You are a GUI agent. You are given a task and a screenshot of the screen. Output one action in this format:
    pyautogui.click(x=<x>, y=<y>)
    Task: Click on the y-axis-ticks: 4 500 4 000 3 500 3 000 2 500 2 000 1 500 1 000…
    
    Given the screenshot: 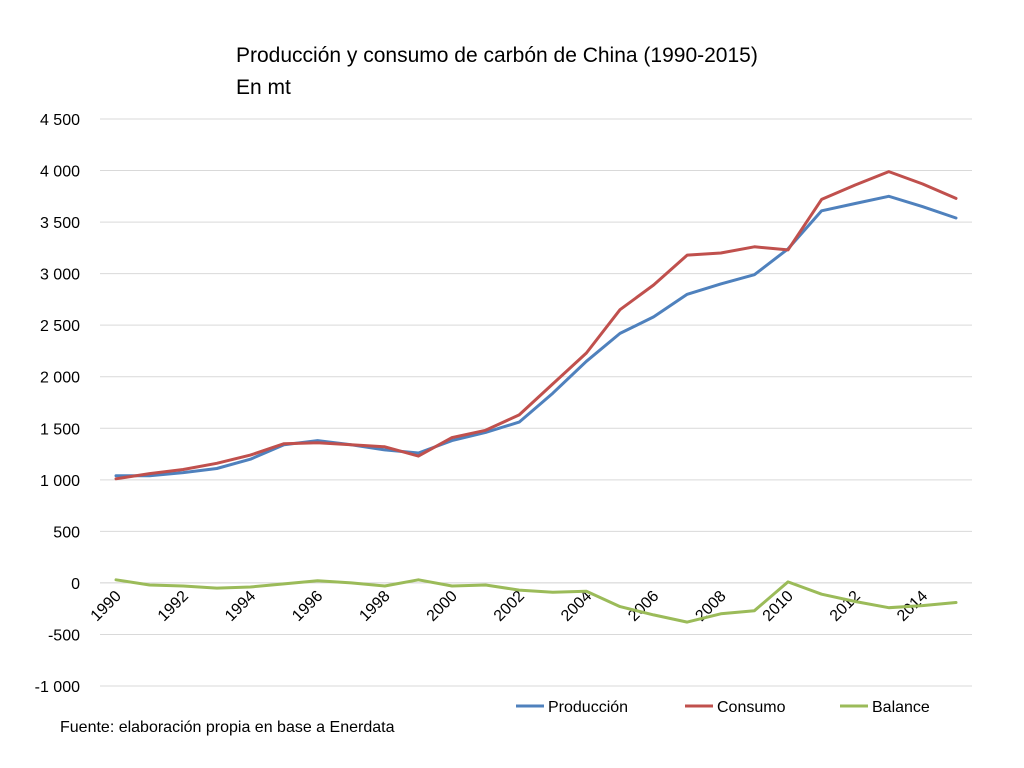 What is the action you would take?
    pyautogui.click(x=57, y=404)
    